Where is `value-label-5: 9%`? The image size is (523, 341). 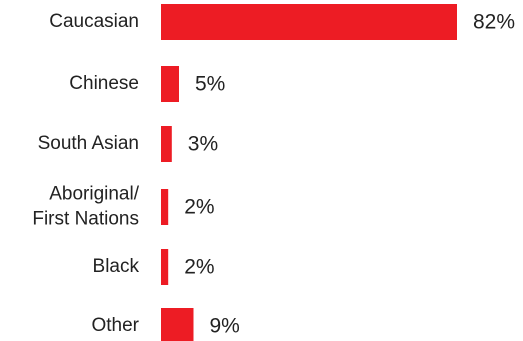 value-label-5: 9% is located at coordinates (225, 326).